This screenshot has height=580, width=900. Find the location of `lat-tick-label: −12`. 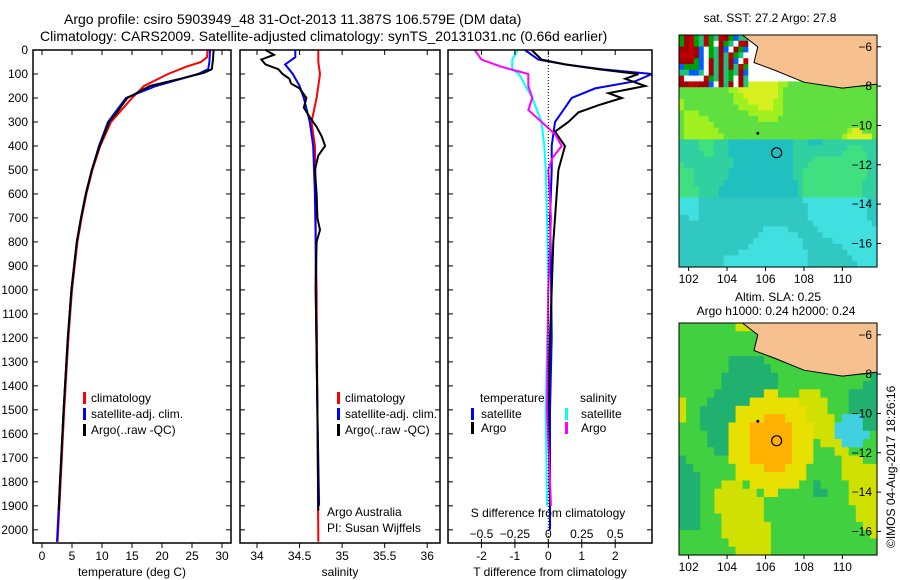

lat-tick-label: −12 is located at coordinates (862, 165).